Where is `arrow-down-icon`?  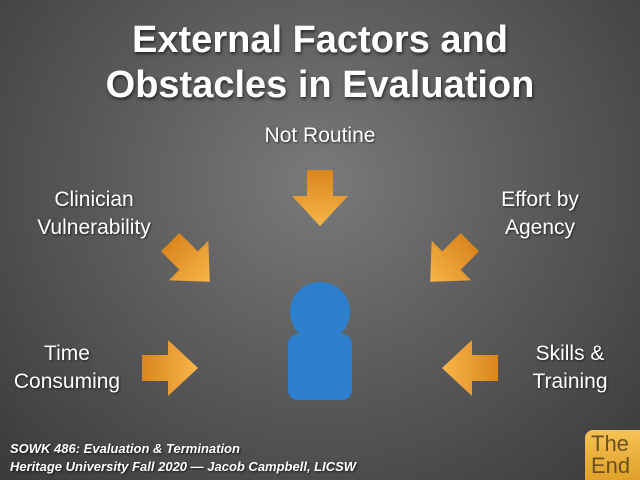 arrow-down-icon is located at coordinates (320, 198).